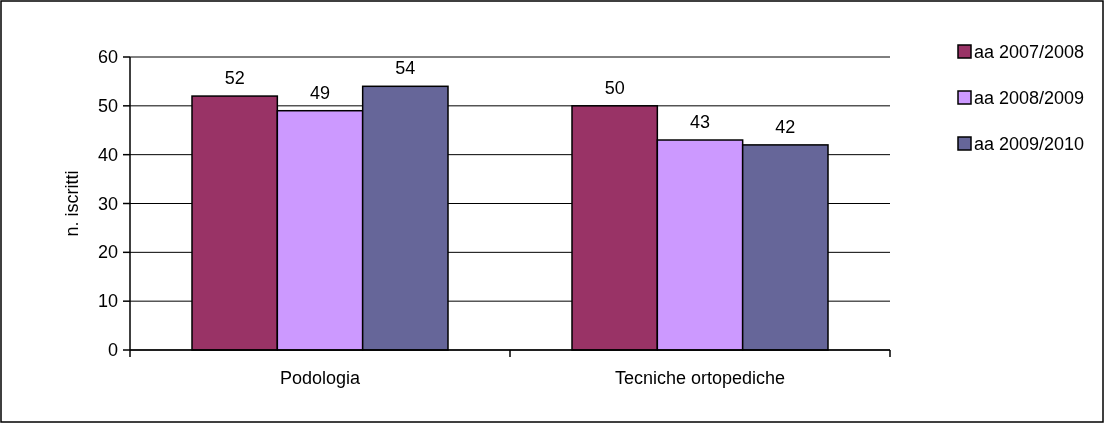  Describe the element at coordinates (107, 105) in the screenshot. I see `y-tick-label: 50` at that location.